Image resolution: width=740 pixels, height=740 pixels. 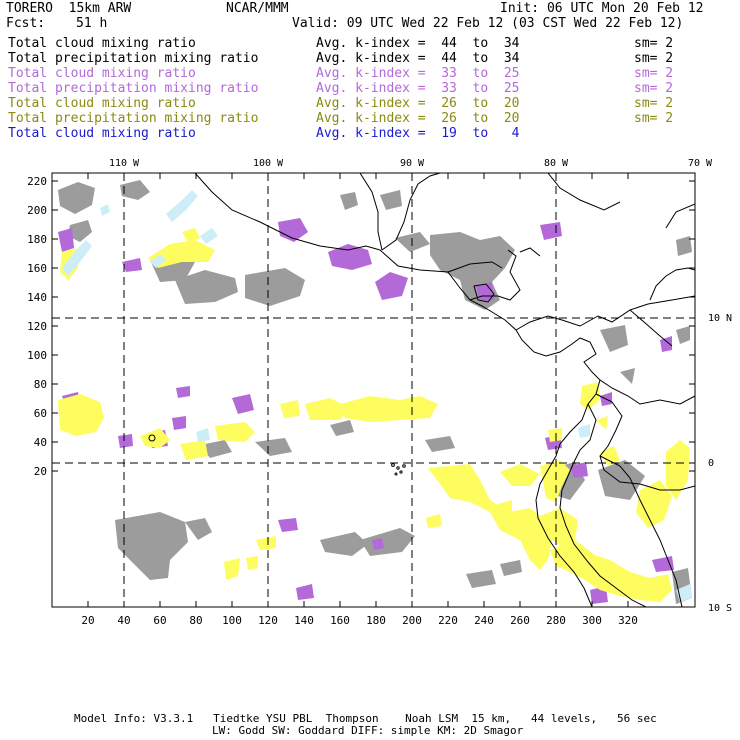 I want to click on longitude-label: 100 W, so click(x=268, y=163).